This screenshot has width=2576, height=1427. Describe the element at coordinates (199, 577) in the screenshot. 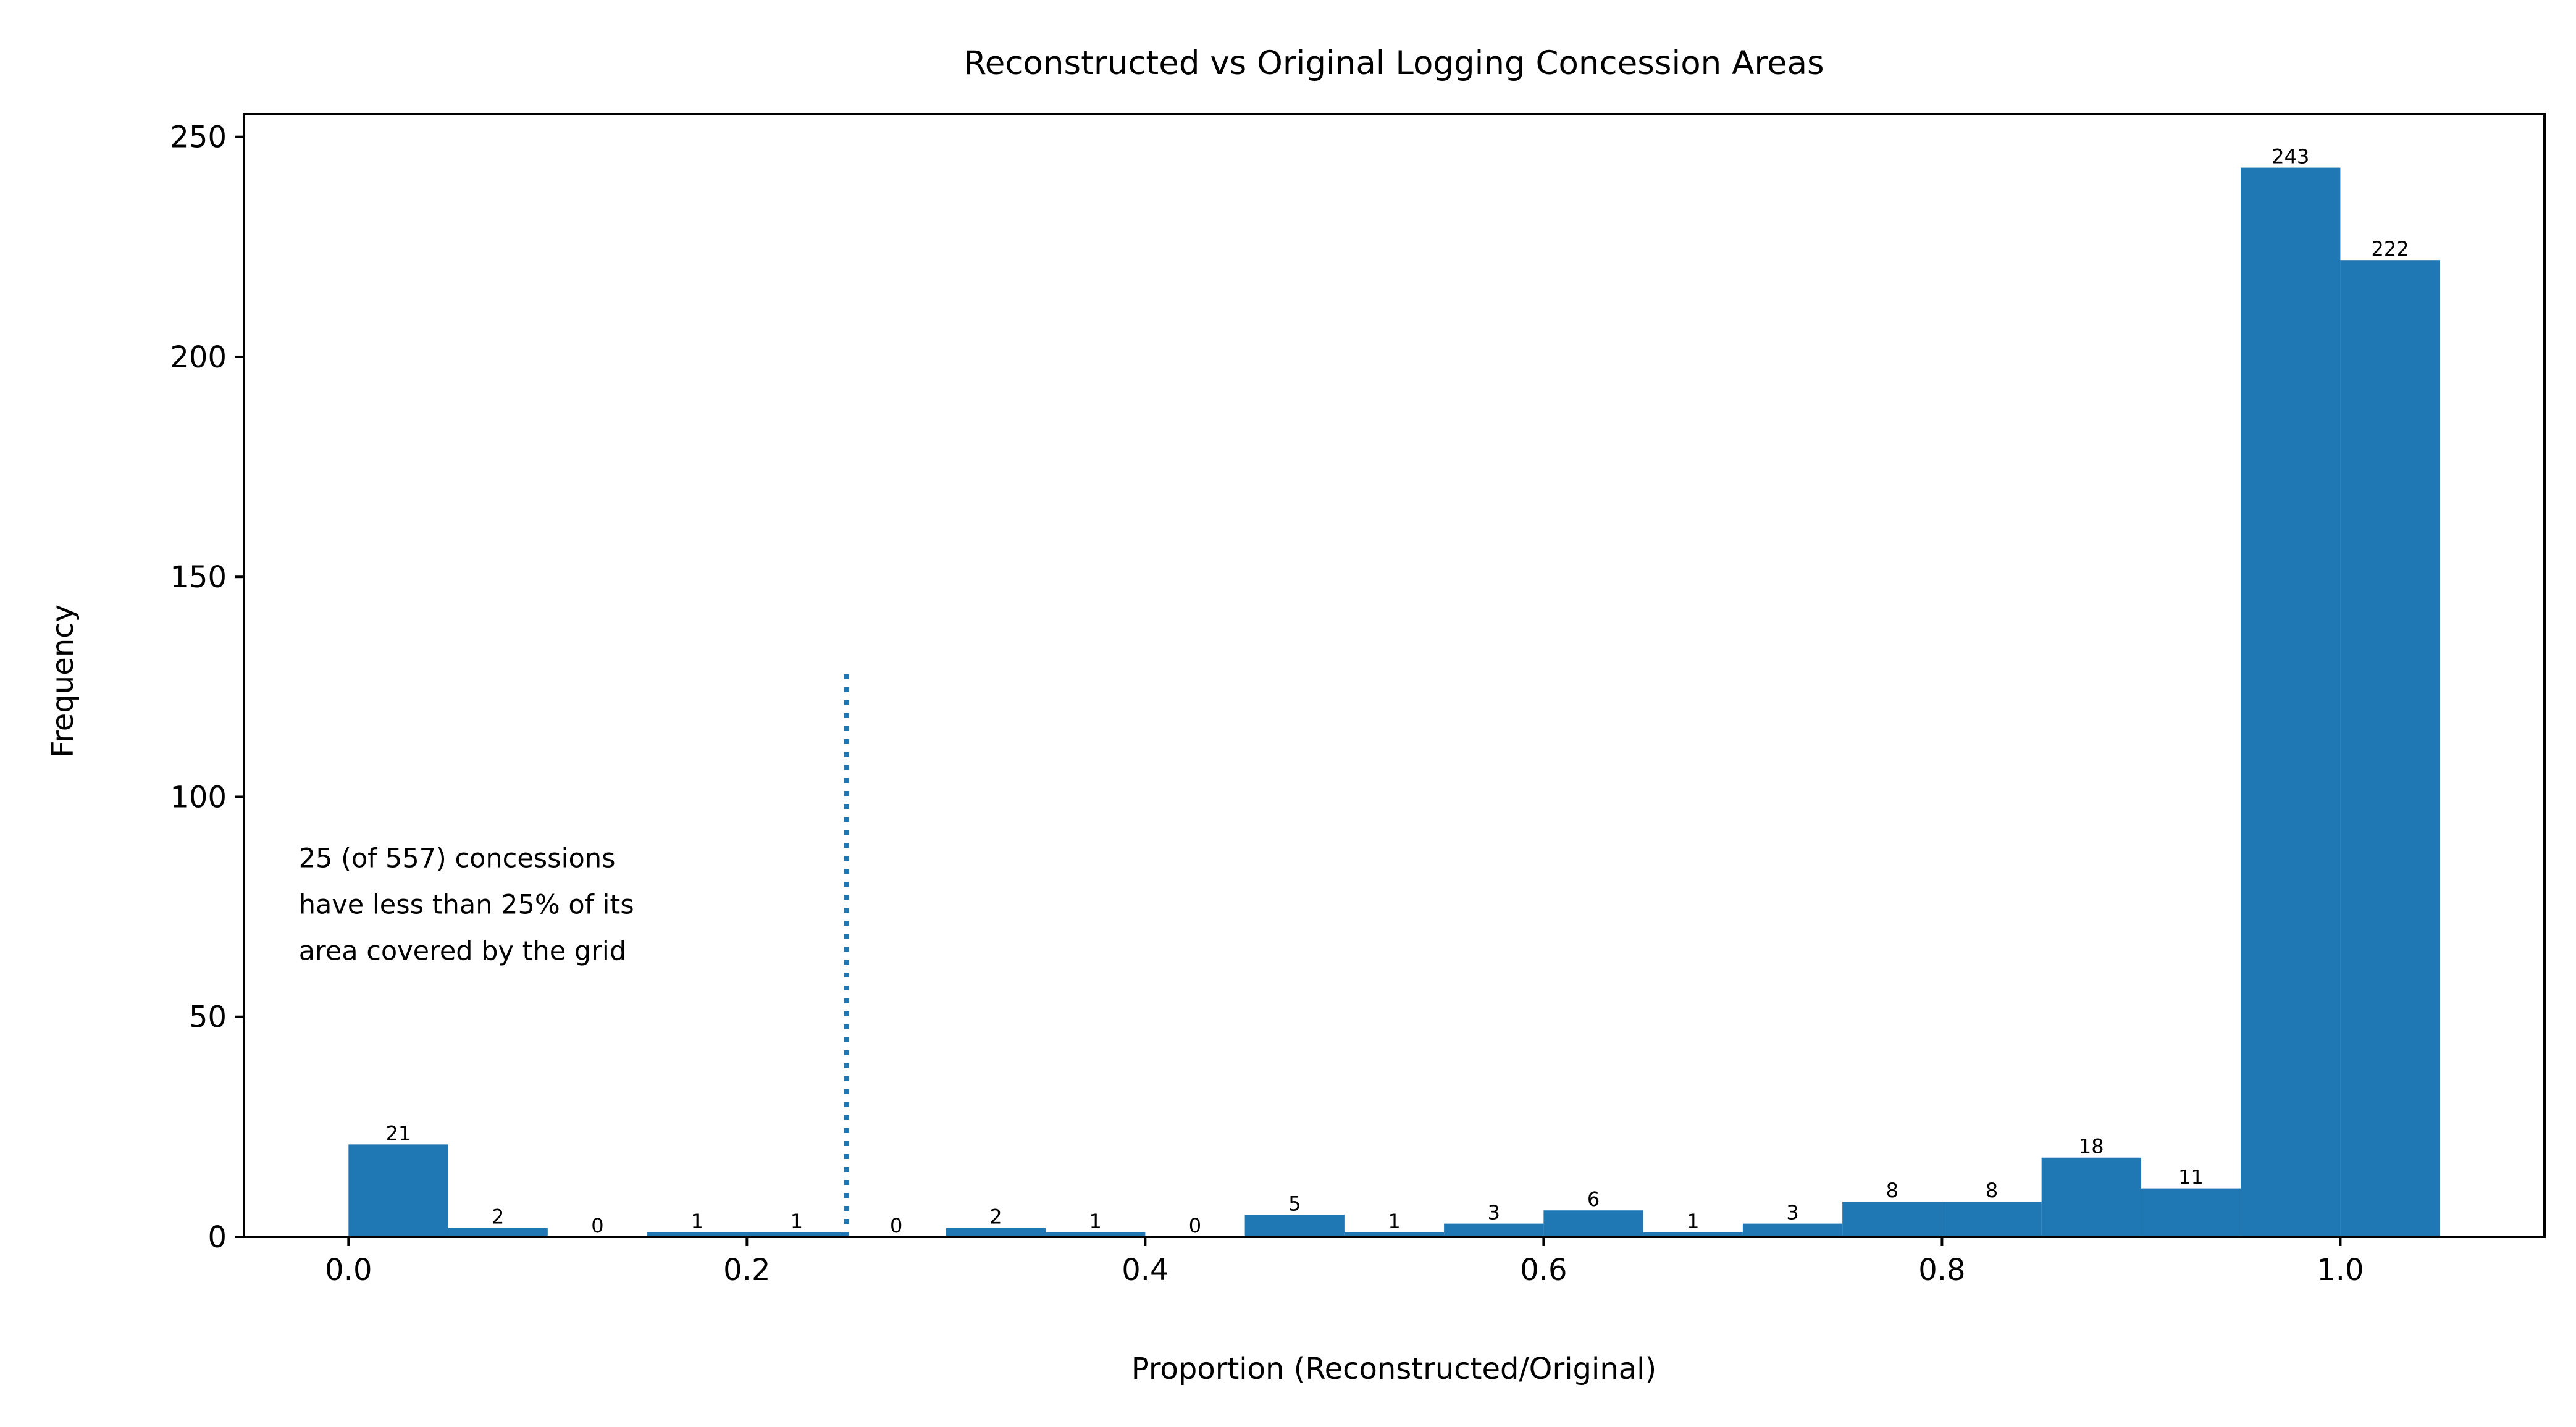

I see `y-tick-label-3: 150` at that location.